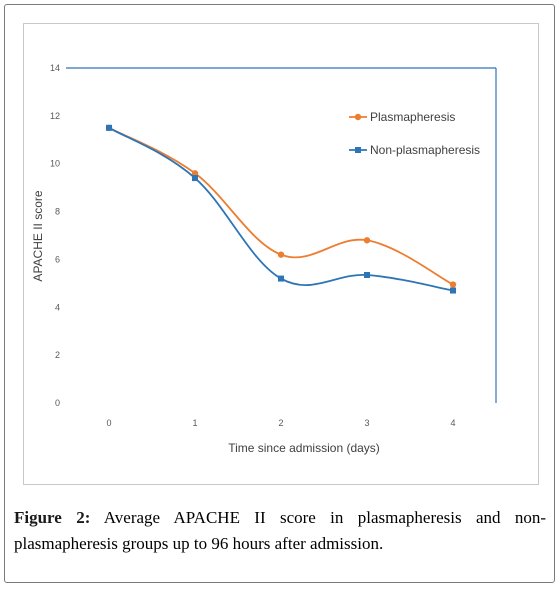 The height and width of the screenshot is (589, 560). What do you see at coordinates (280, 423) in the screenshot?
I see `x-tick-label: 2` at bounding box center [280, 423].